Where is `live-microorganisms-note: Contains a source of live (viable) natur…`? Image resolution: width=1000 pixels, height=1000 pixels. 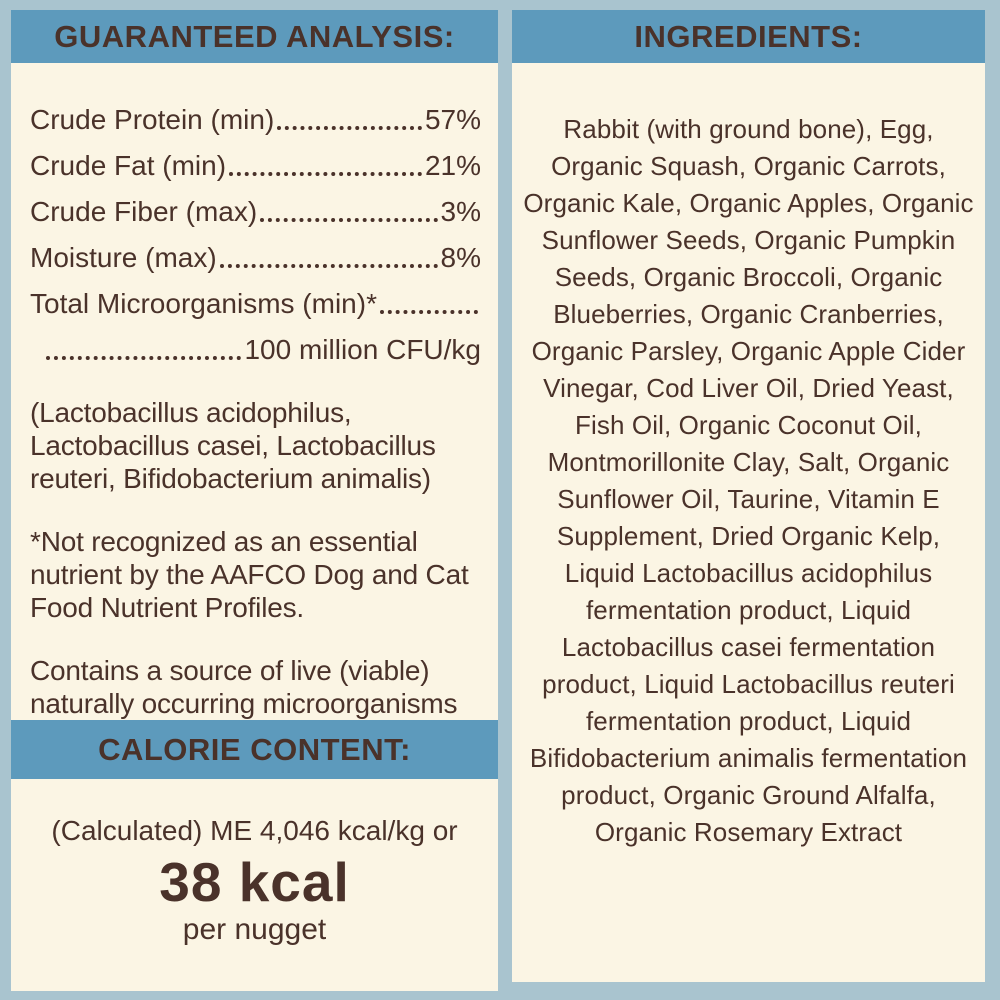 live-microorganisms-note: Contains a source of live (viable) natur… is located at coordinates (244, 687).